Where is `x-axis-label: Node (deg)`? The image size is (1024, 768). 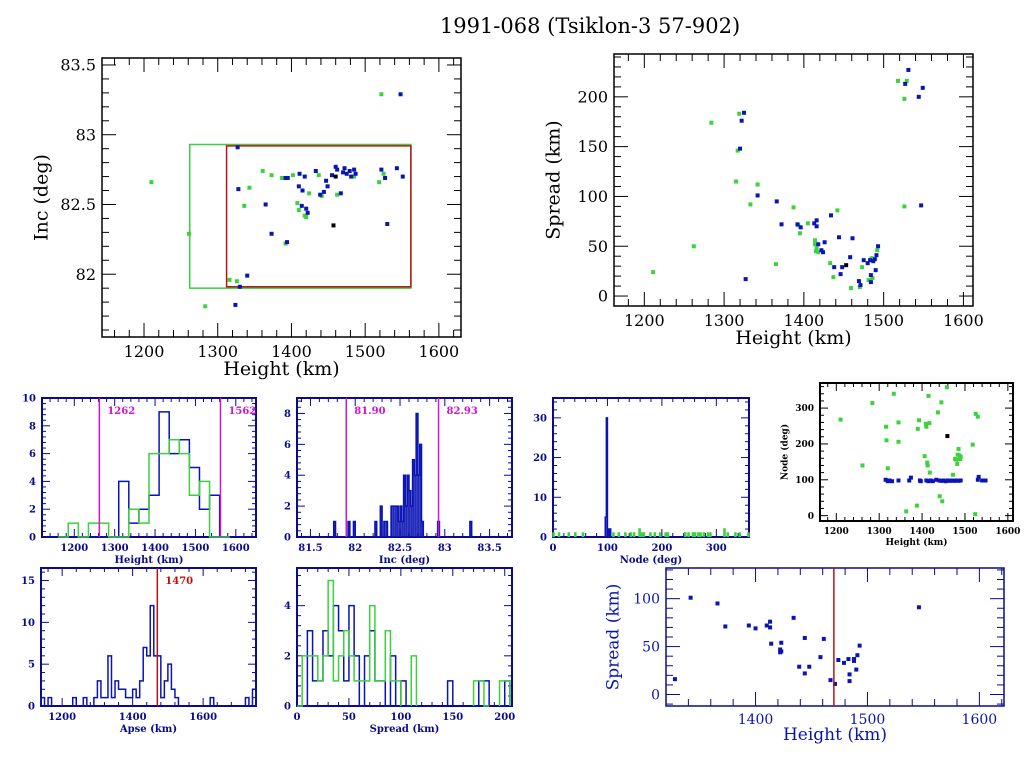 x-axis-label: Node (deg) is located at coordinates (651, 560).